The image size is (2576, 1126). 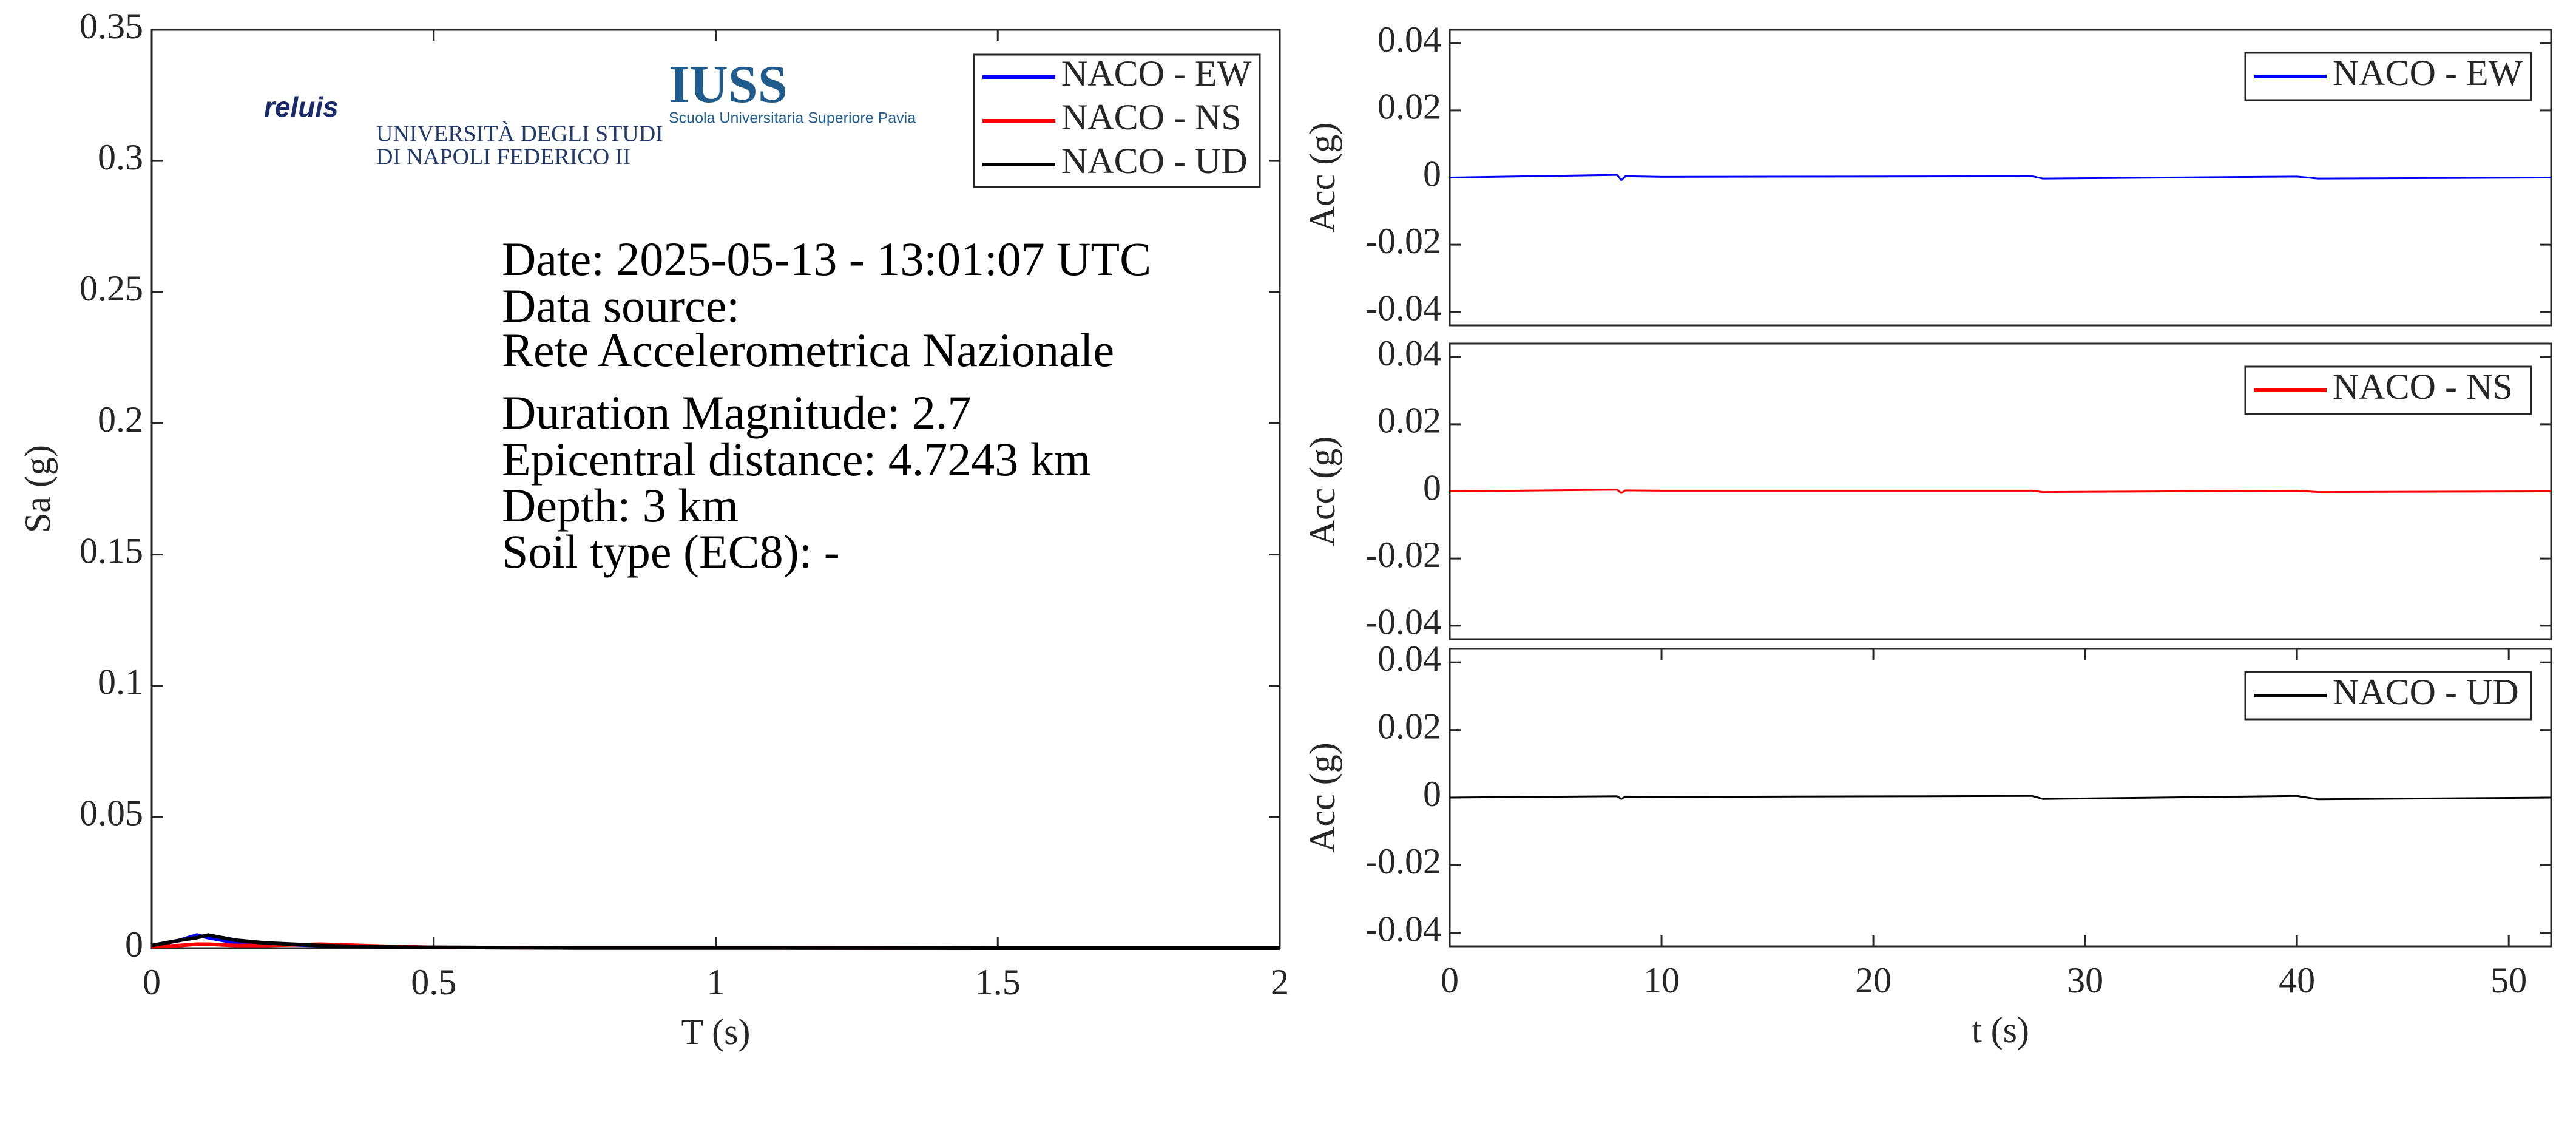 I want to click on y-tick-label: 0.05, so click(x=111, y=813).